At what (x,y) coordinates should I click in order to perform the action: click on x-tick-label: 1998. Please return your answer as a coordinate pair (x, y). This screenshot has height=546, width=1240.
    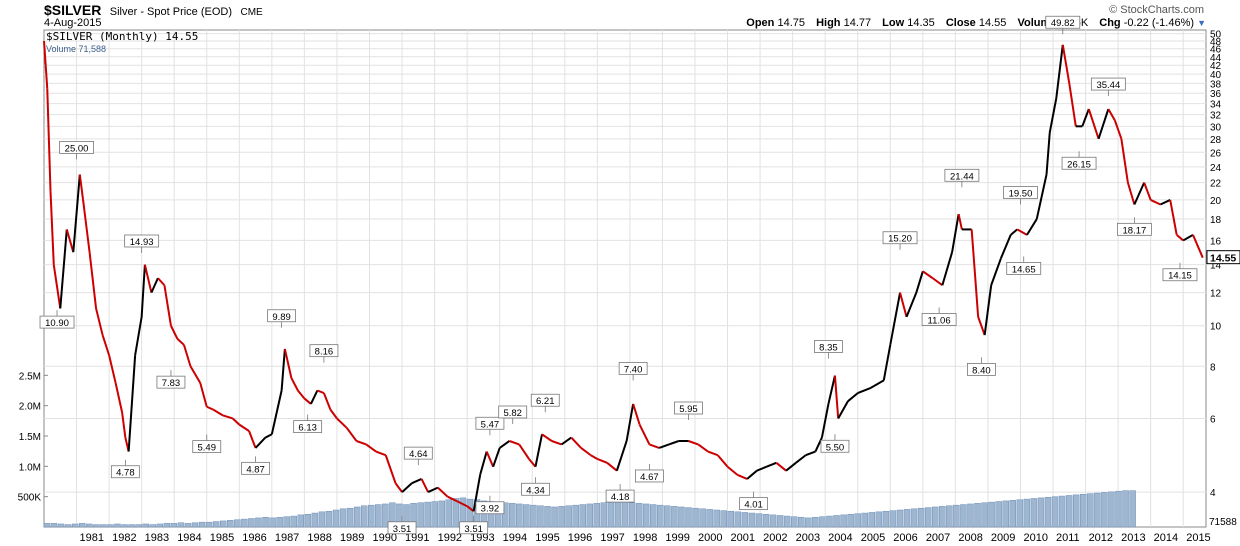
    Looking at the image, I should click on (645, 538).